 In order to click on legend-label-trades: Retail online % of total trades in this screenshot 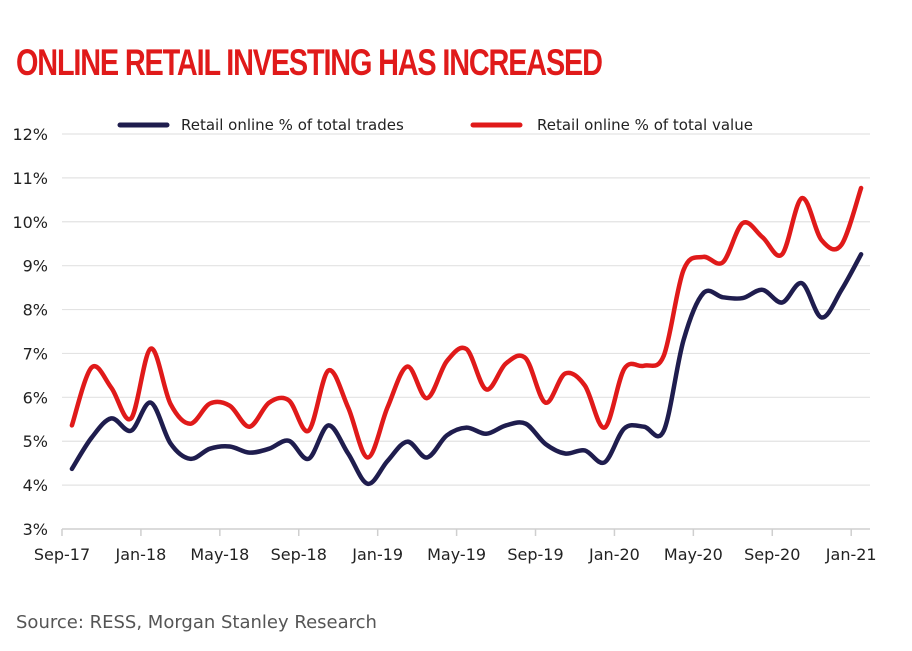, I will do `click(292, 125)`.